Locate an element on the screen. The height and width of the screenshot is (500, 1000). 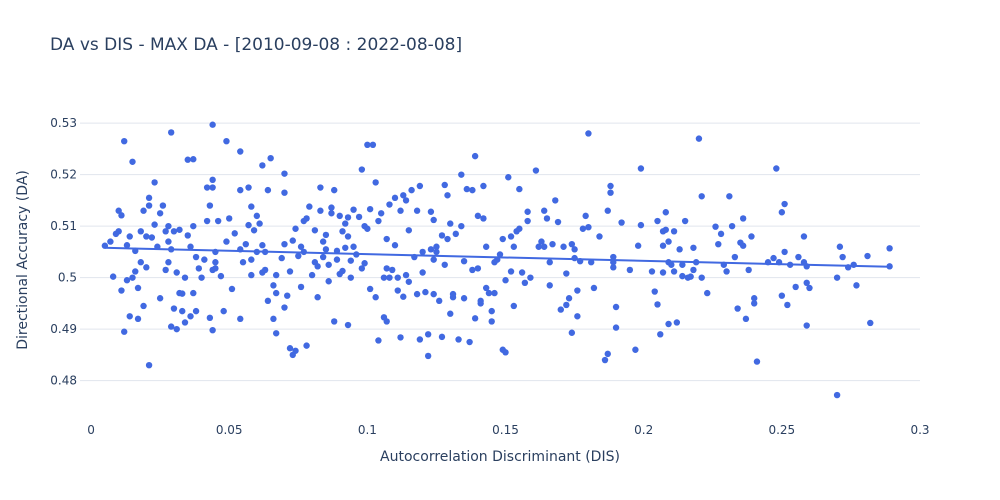
y-tick-label: 0.52 is located at coordinates (63, 175).